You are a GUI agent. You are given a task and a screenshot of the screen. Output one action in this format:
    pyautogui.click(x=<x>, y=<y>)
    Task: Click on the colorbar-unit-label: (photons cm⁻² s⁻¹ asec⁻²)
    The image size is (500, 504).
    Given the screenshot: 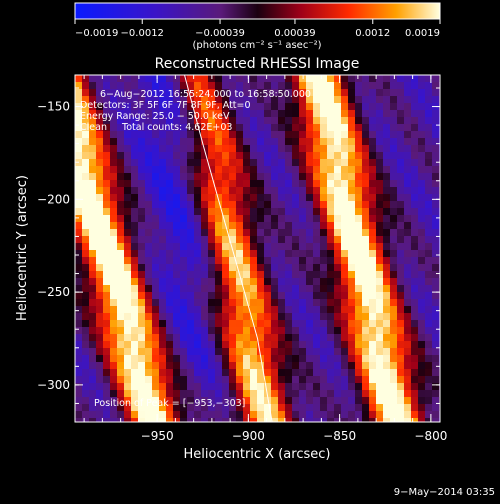 What is the action you would take?
    pyautogui.click(x=256, y=45)
    